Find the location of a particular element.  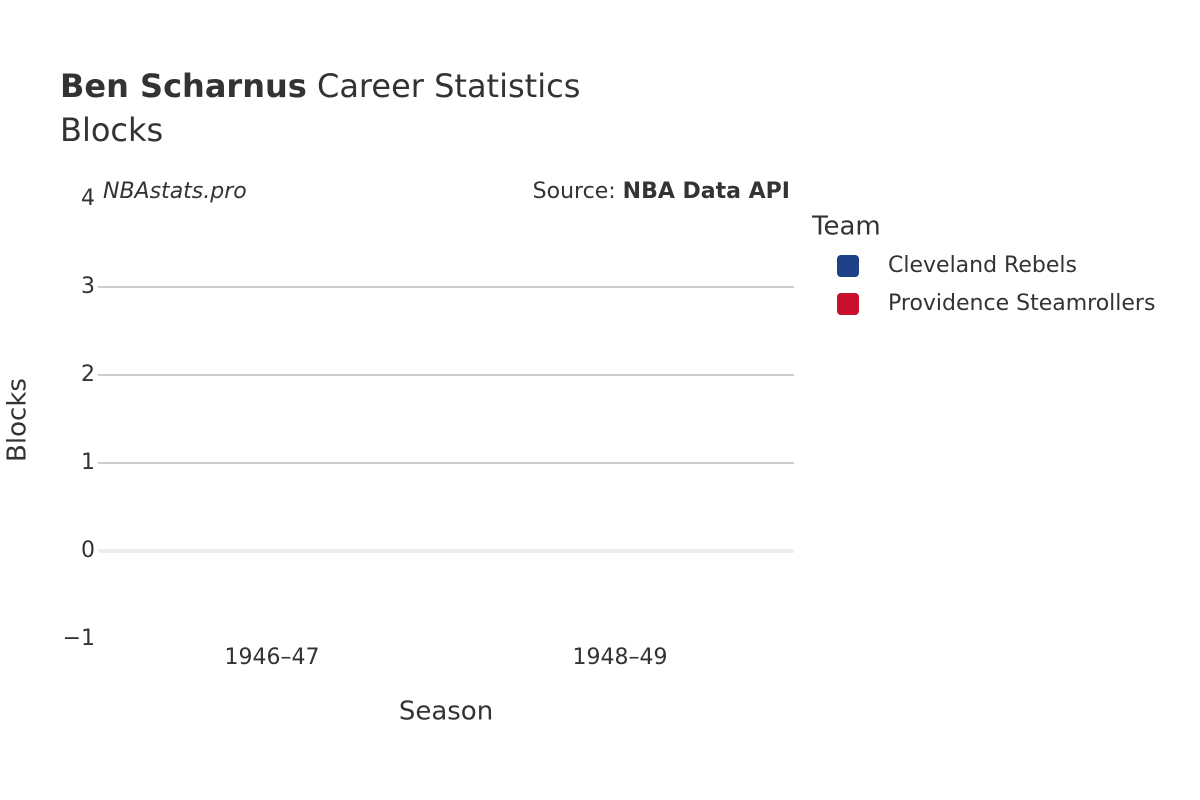

source-prefix: Source: is located at coordinates (574, 191).